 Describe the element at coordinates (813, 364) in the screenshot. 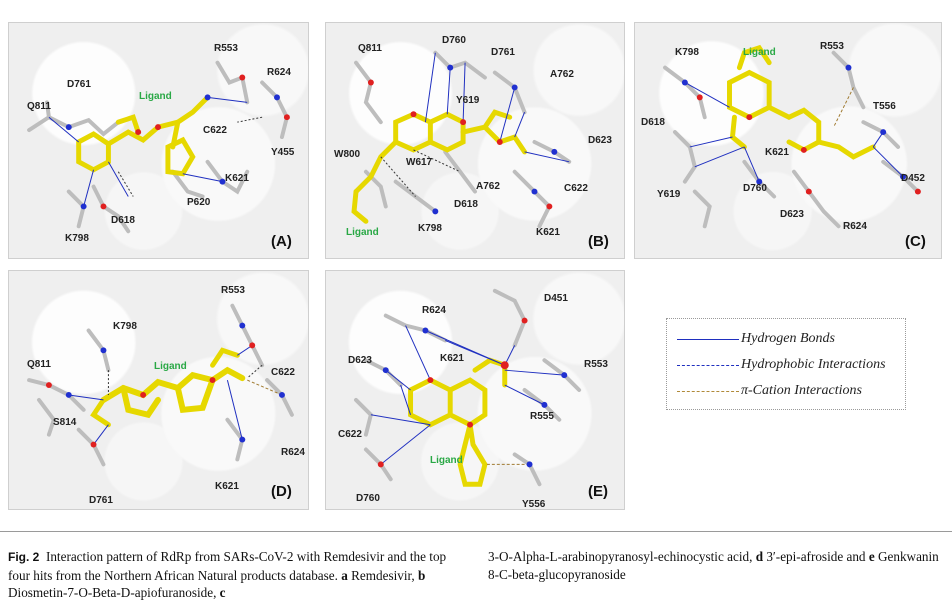

I see `legend-label: Hydrophobic Interactions` at that location.